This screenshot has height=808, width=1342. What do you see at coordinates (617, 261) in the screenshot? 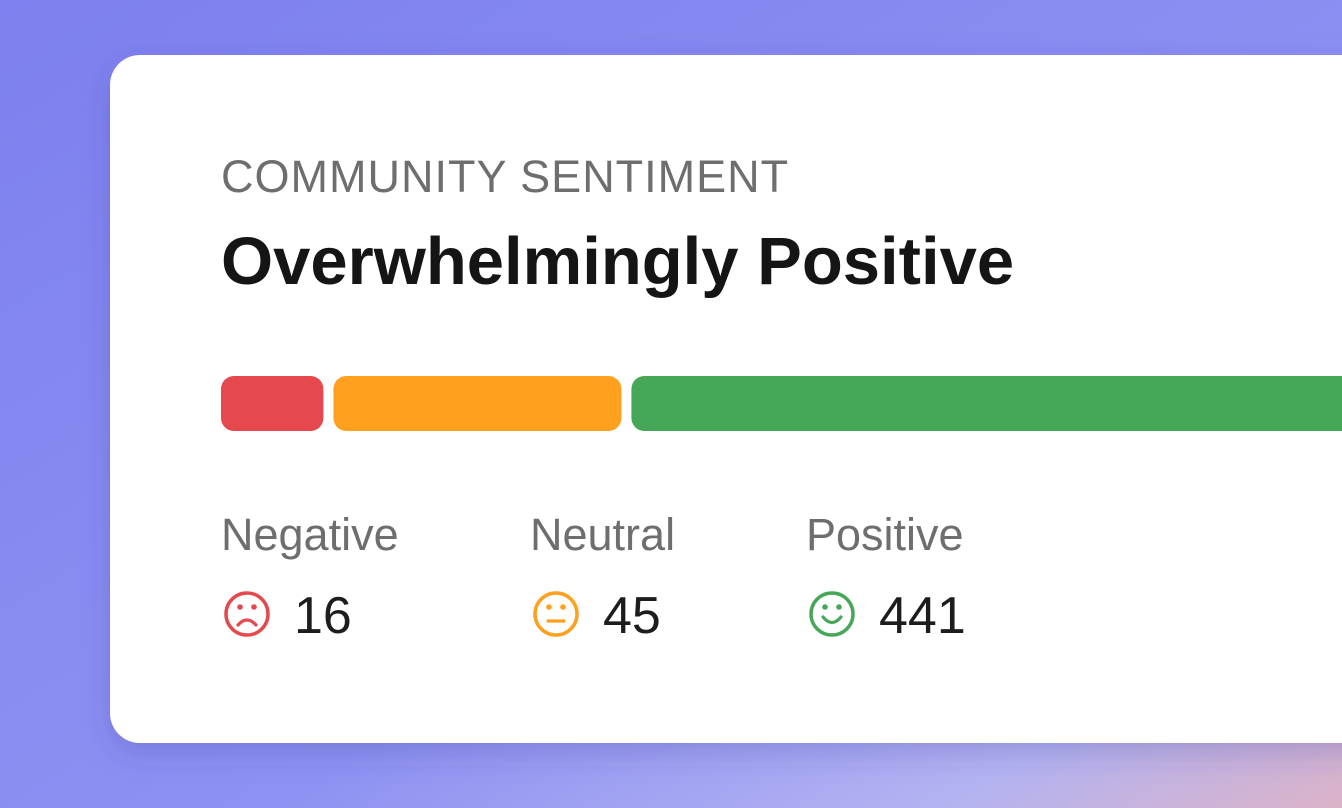
I see `headline: Overwhelmingly Positive` at bounding box center [617, 261].